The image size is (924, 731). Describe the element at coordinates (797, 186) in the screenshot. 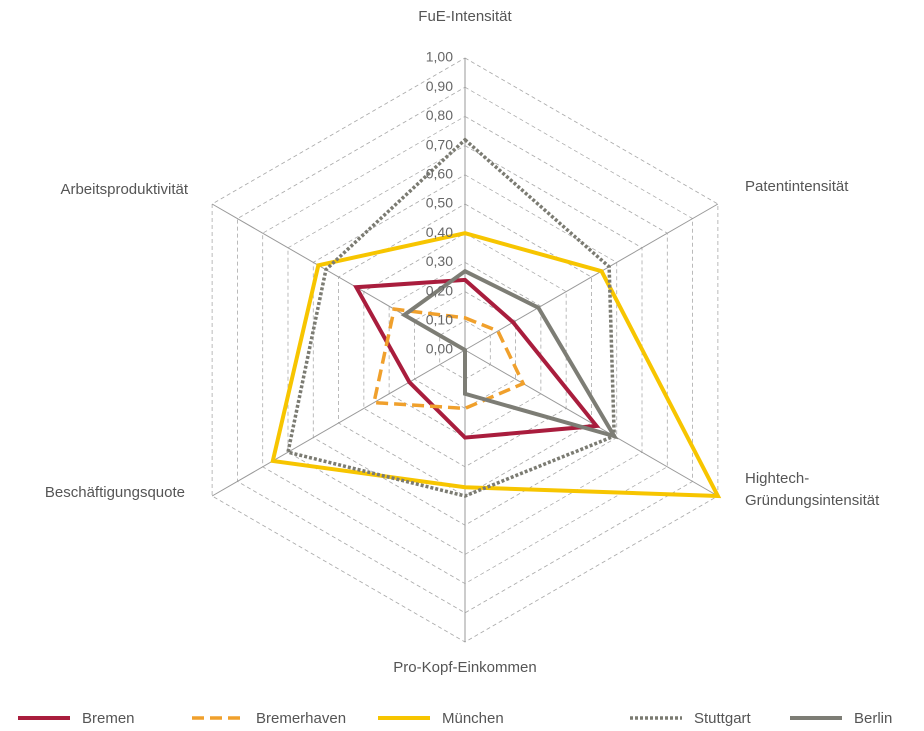

I see `category-label: Patentintensität` at that location.